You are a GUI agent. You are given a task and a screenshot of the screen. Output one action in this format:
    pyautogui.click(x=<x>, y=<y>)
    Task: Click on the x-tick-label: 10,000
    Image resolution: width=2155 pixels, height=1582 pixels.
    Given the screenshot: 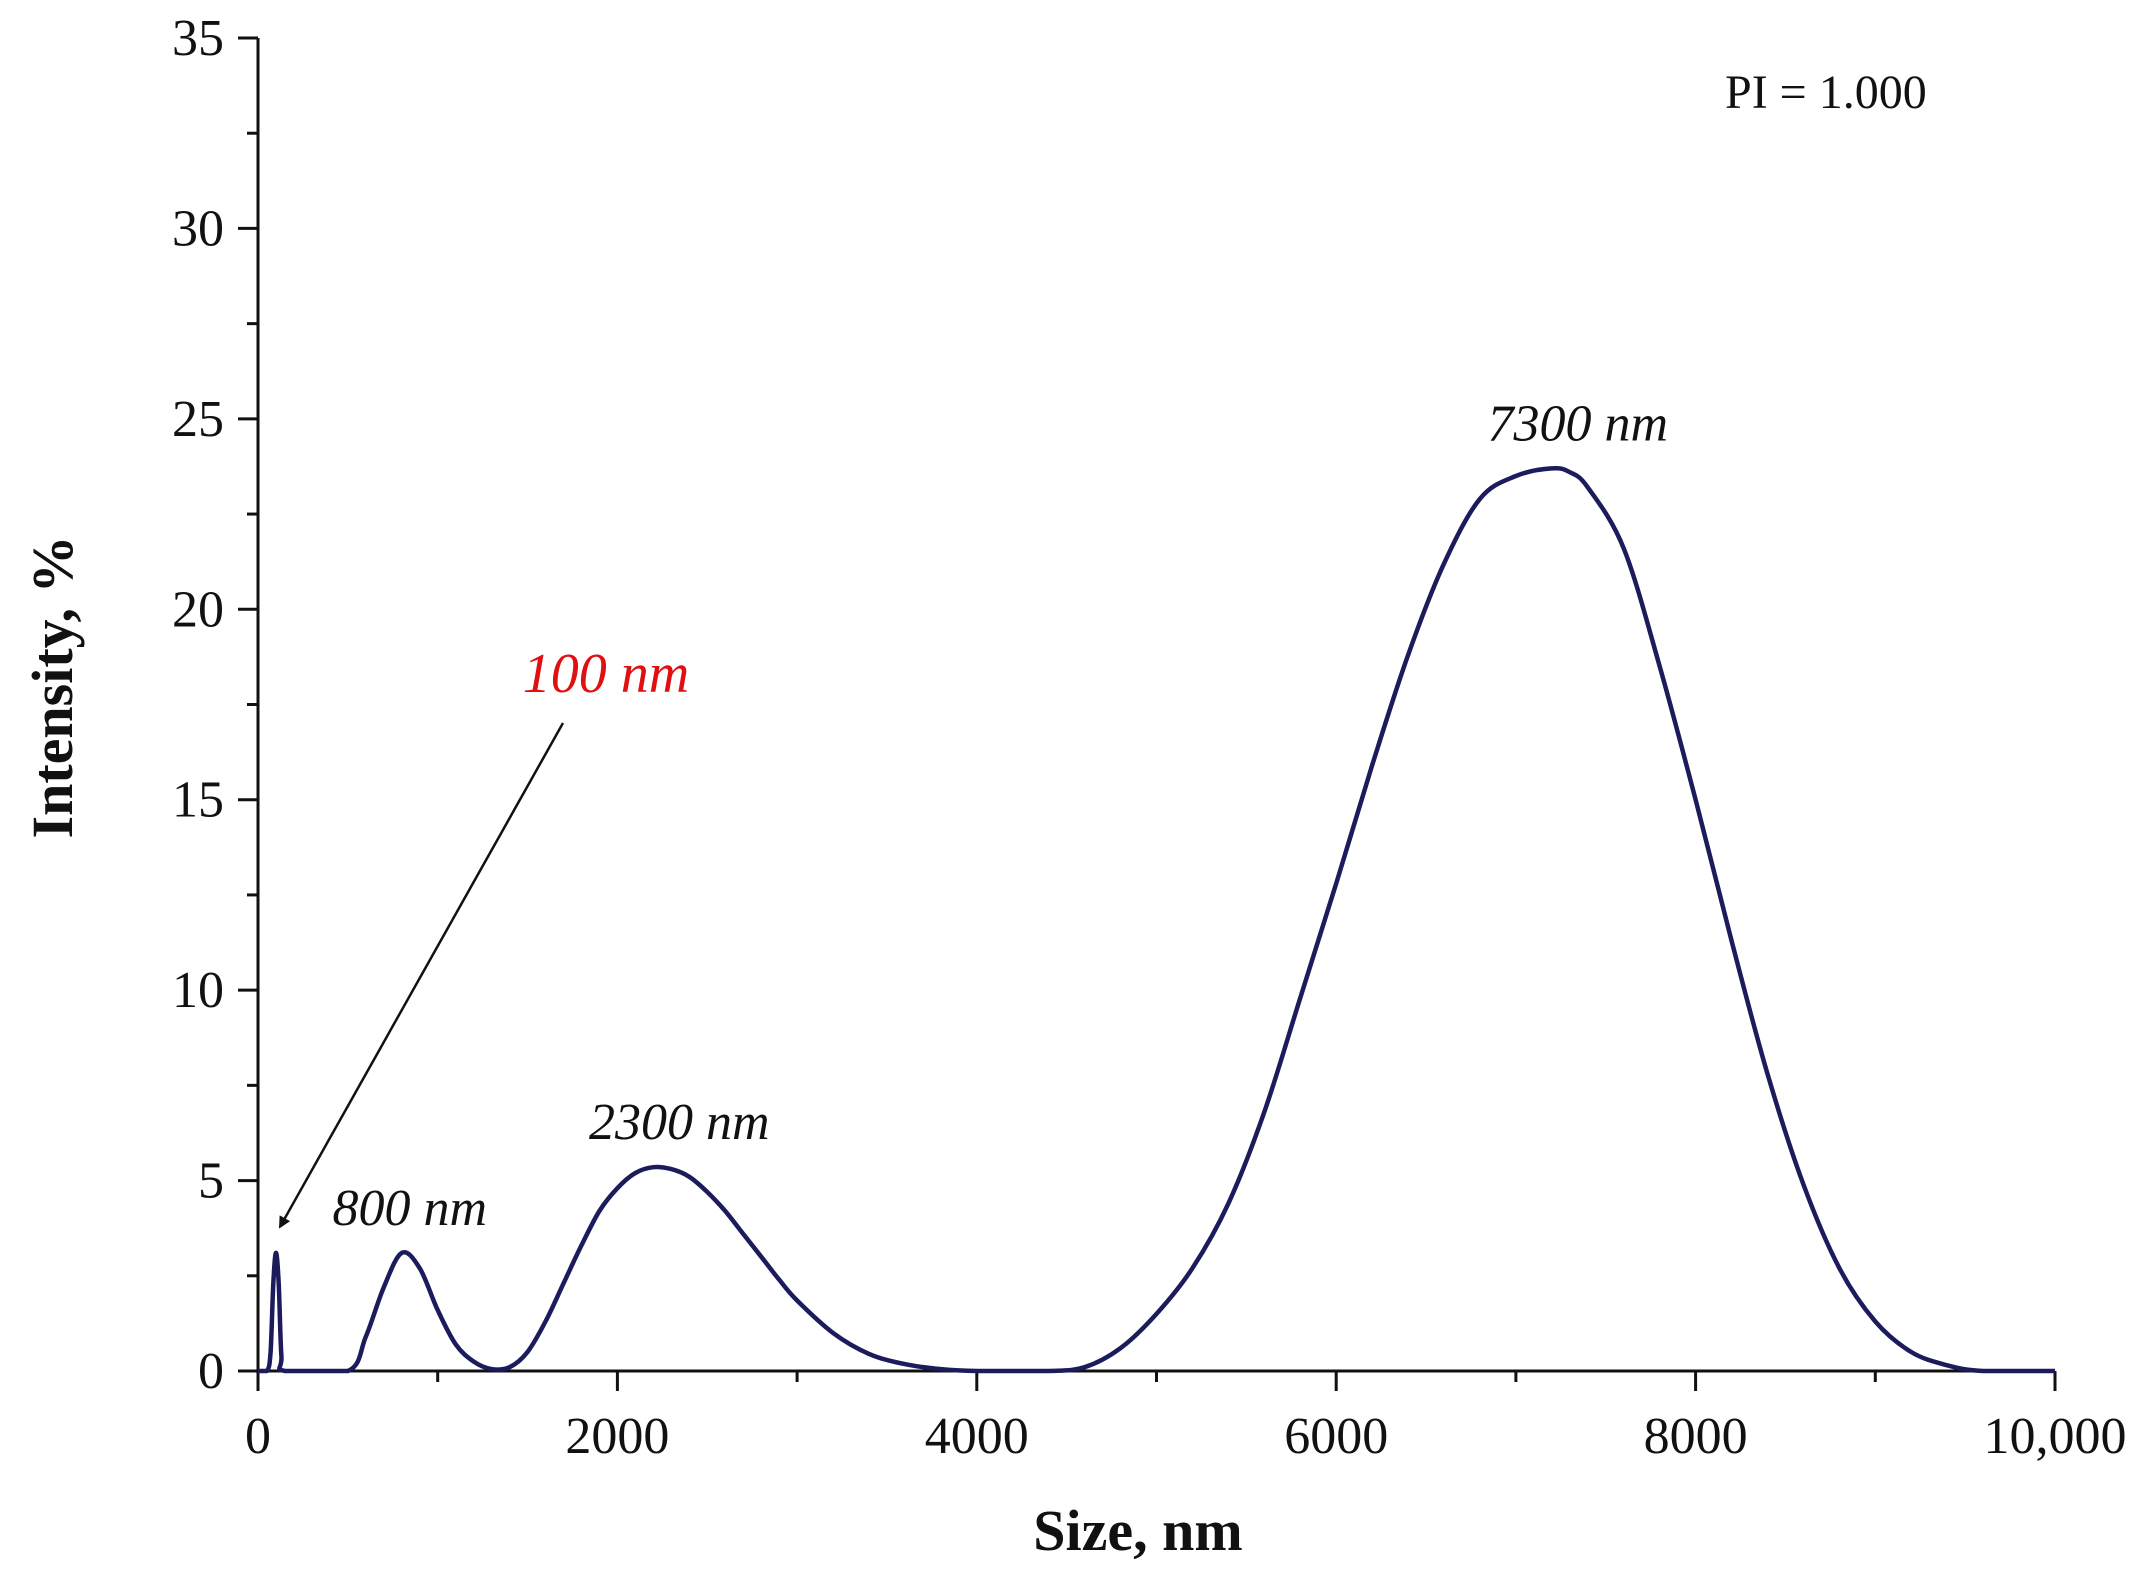 What is the action you would take?
    pyautogui.click(x=2055, y=1436)
    